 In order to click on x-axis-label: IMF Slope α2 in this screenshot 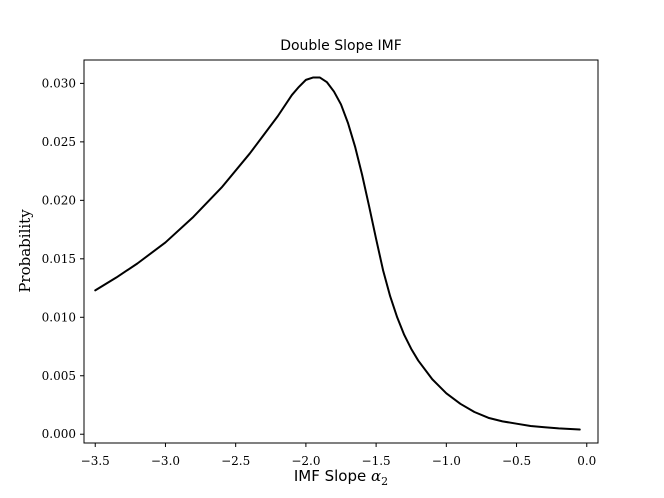, I will do `click(341, 477)`.